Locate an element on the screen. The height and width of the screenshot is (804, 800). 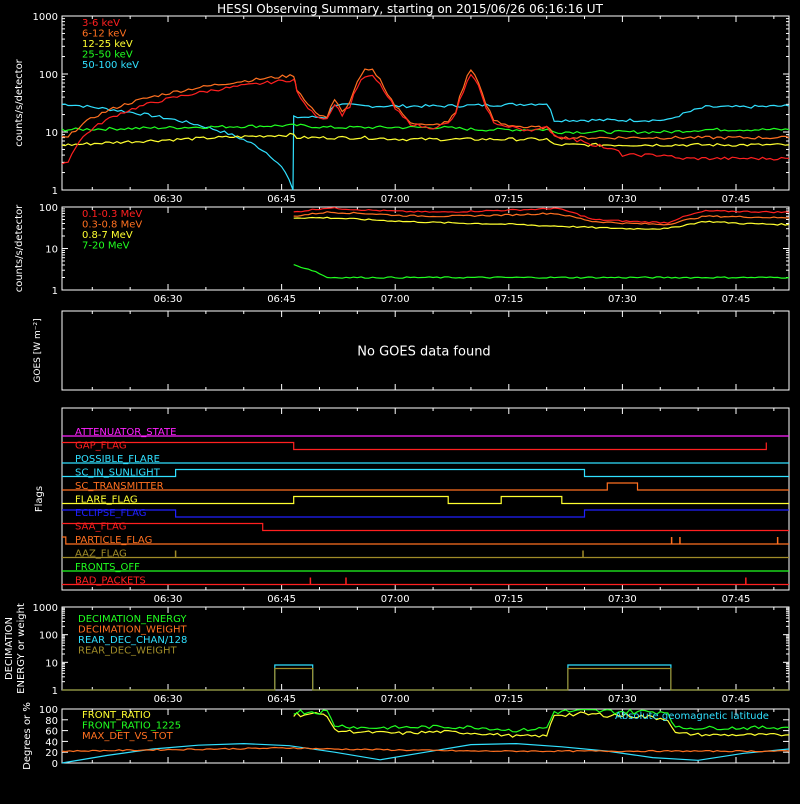
xray-legend-50-100-kev: 50-100 keV is located at coordinates (110, 65).